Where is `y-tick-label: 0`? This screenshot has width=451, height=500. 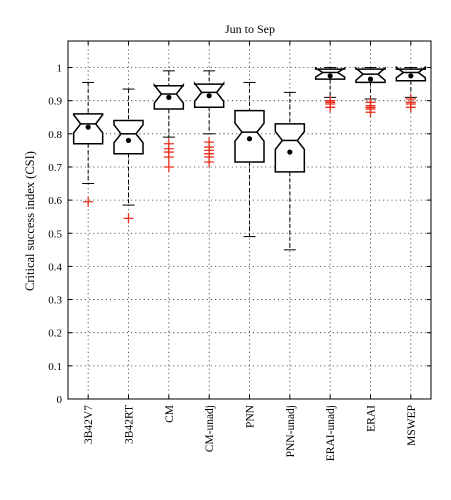
y-tick-label: 0 is located at coordinates (60, 400).